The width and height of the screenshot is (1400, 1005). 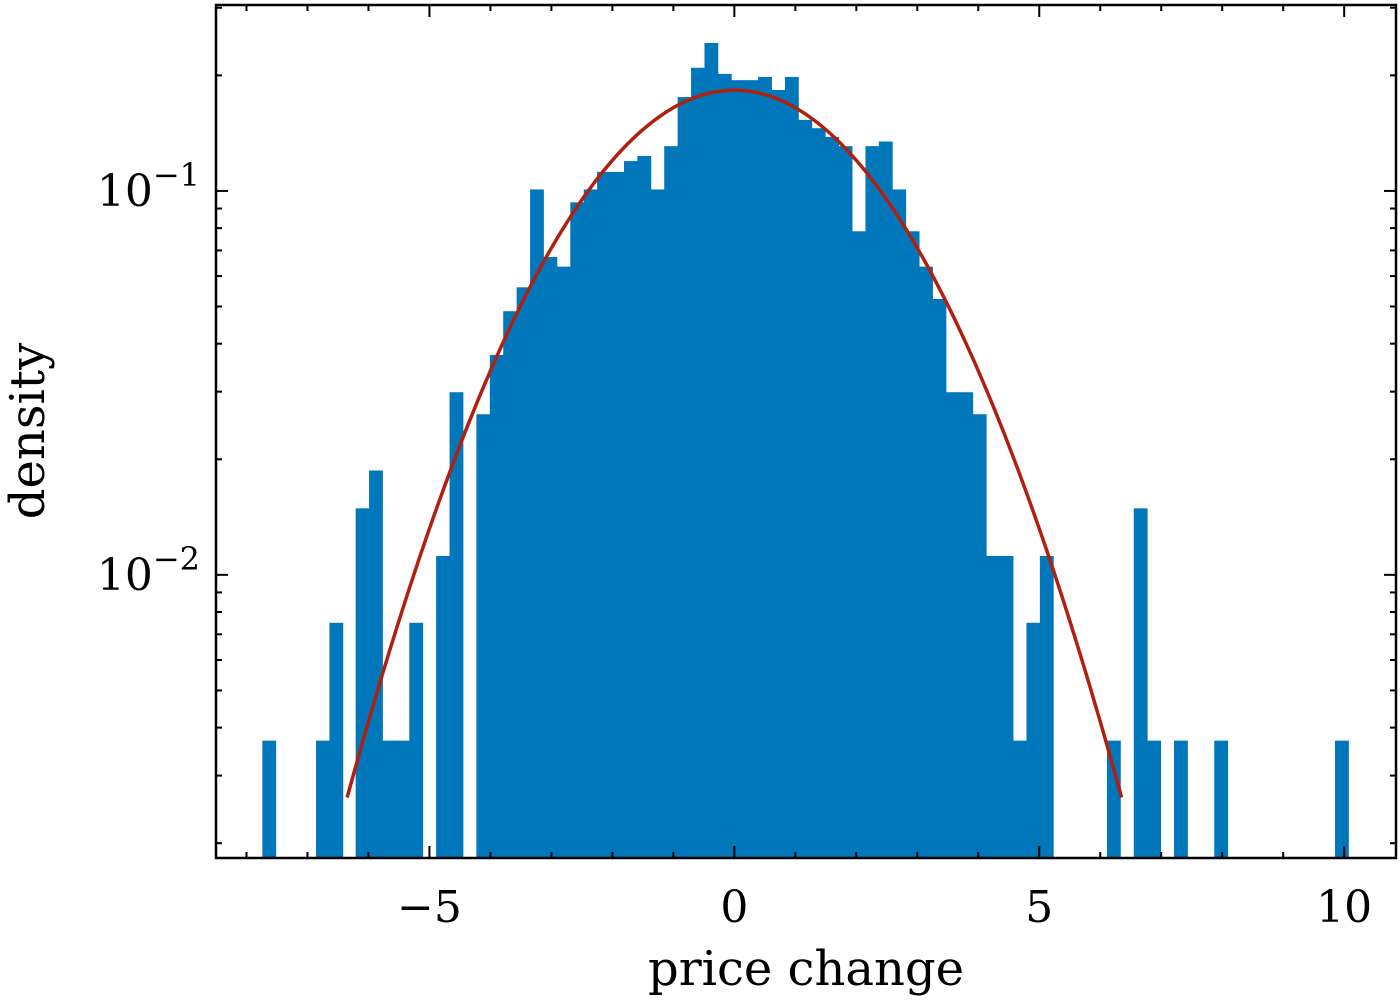 I want to click on x-tick-label: 10, so click(x=1344, y=907).